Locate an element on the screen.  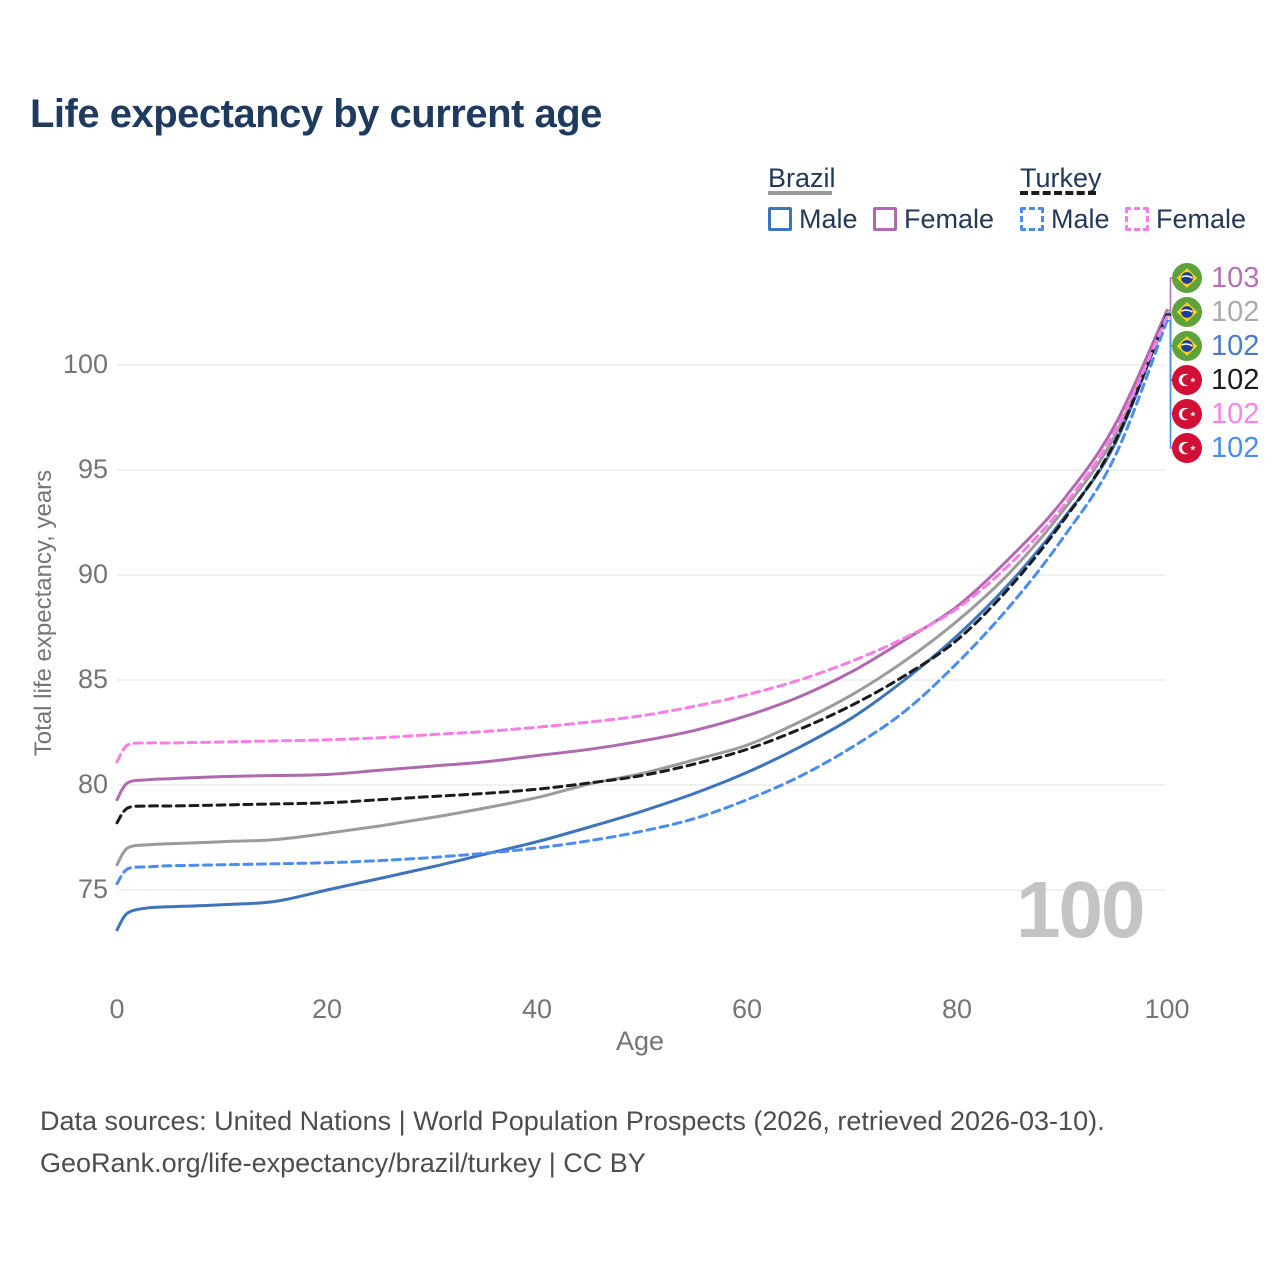
brazil-male-swatch-icon is located at coordinates (780, 219).